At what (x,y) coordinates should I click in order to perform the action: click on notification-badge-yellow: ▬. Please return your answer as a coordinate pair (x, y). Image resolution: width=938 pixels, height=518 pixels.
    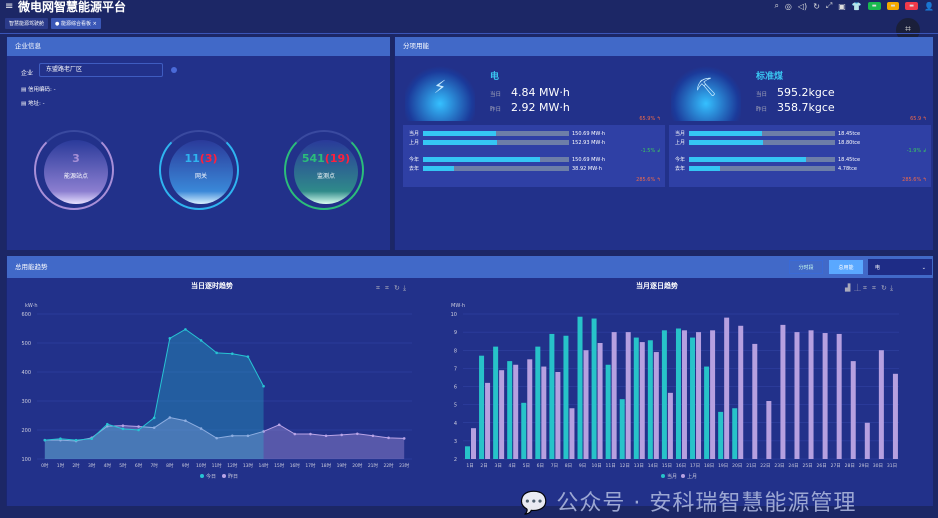
    Looking at the image, I should click on (893, 6).